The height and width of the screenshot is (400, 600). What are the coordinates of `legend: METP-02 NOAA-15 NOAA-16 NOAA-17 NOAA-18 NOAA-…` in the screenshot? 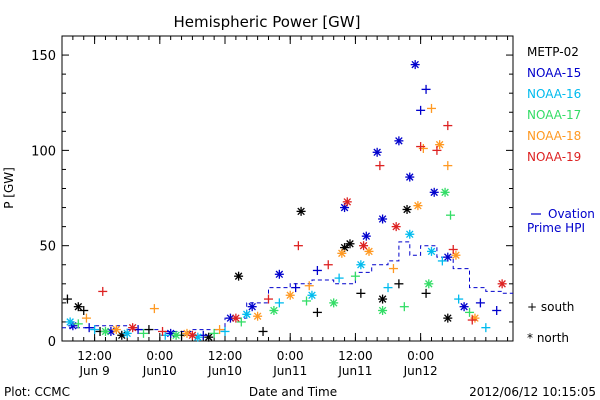 It's located at (561, 140).